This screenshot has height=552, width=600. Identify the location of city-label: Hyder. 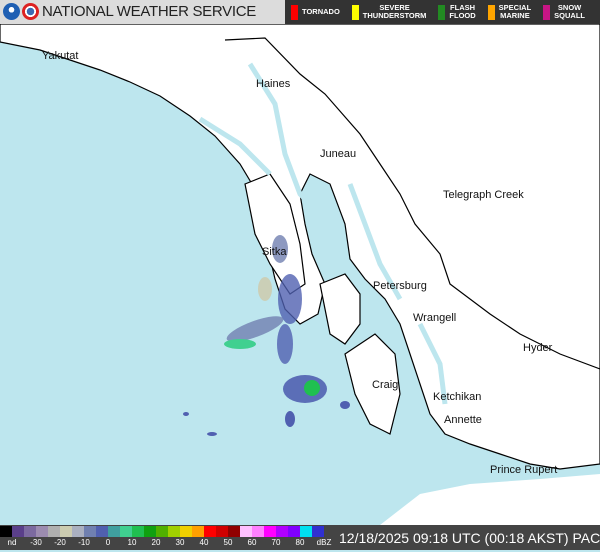
(538, 348).